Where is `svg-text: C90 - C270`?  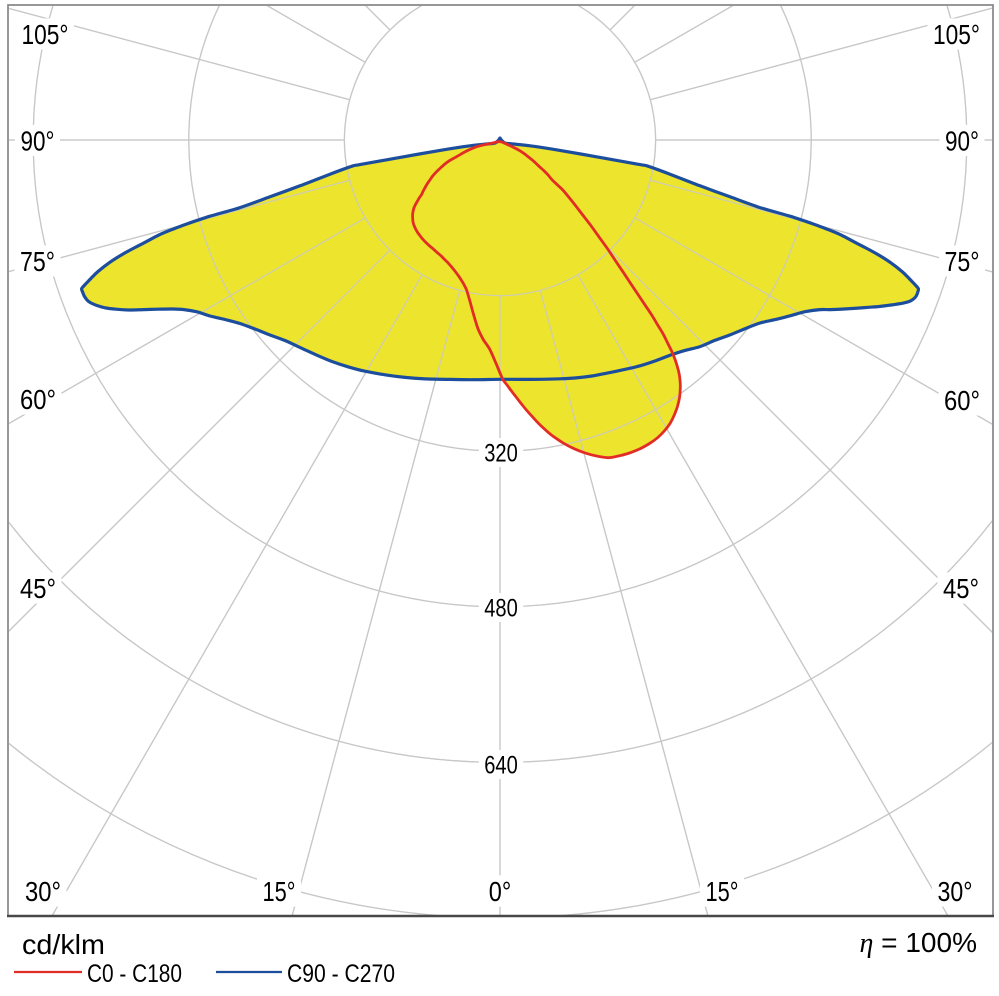 svg-text: C90 - C270 is located at coordinates (341, 974).